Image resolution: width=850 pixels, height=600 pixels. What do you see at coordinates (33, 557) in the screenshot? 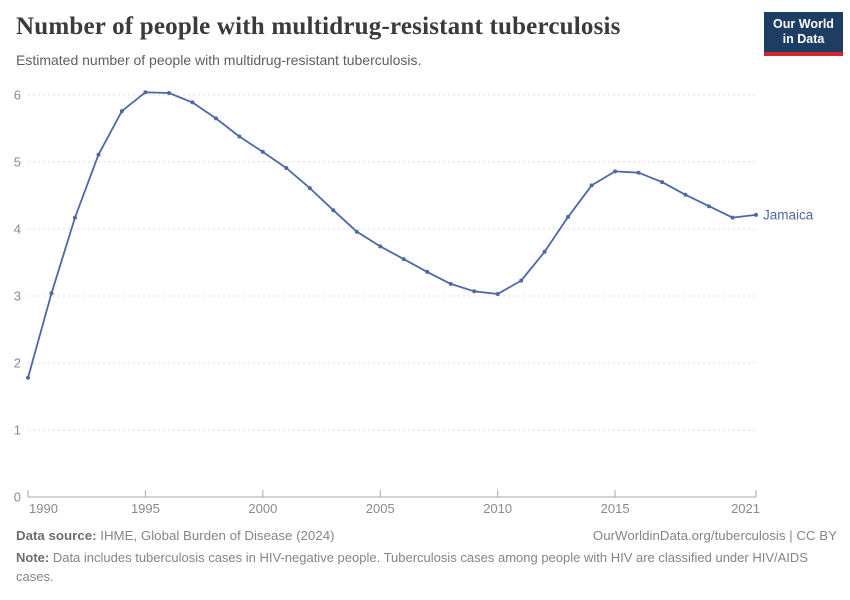
I see `note-label: Note:` at bounding box center [33, 557].